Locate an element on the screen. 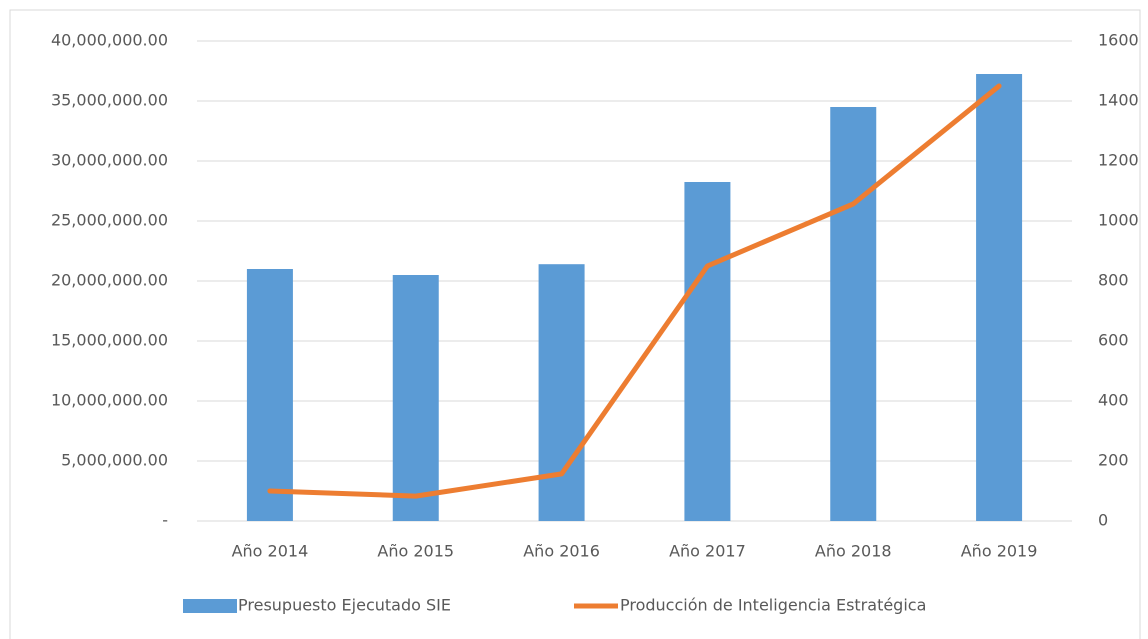 Image resolution: width=1148 pixels, height=639 pixels. x-tick-label: Año 2017 is located at coordinates (707, 551).